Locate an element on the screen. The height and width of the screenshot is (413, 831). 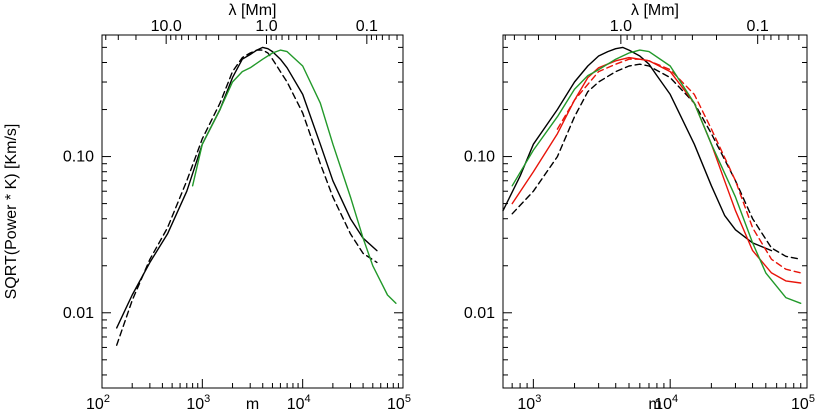
y-axis-title: SQRT(Power * K) [Km/s] is located at coordinates (11, 212).